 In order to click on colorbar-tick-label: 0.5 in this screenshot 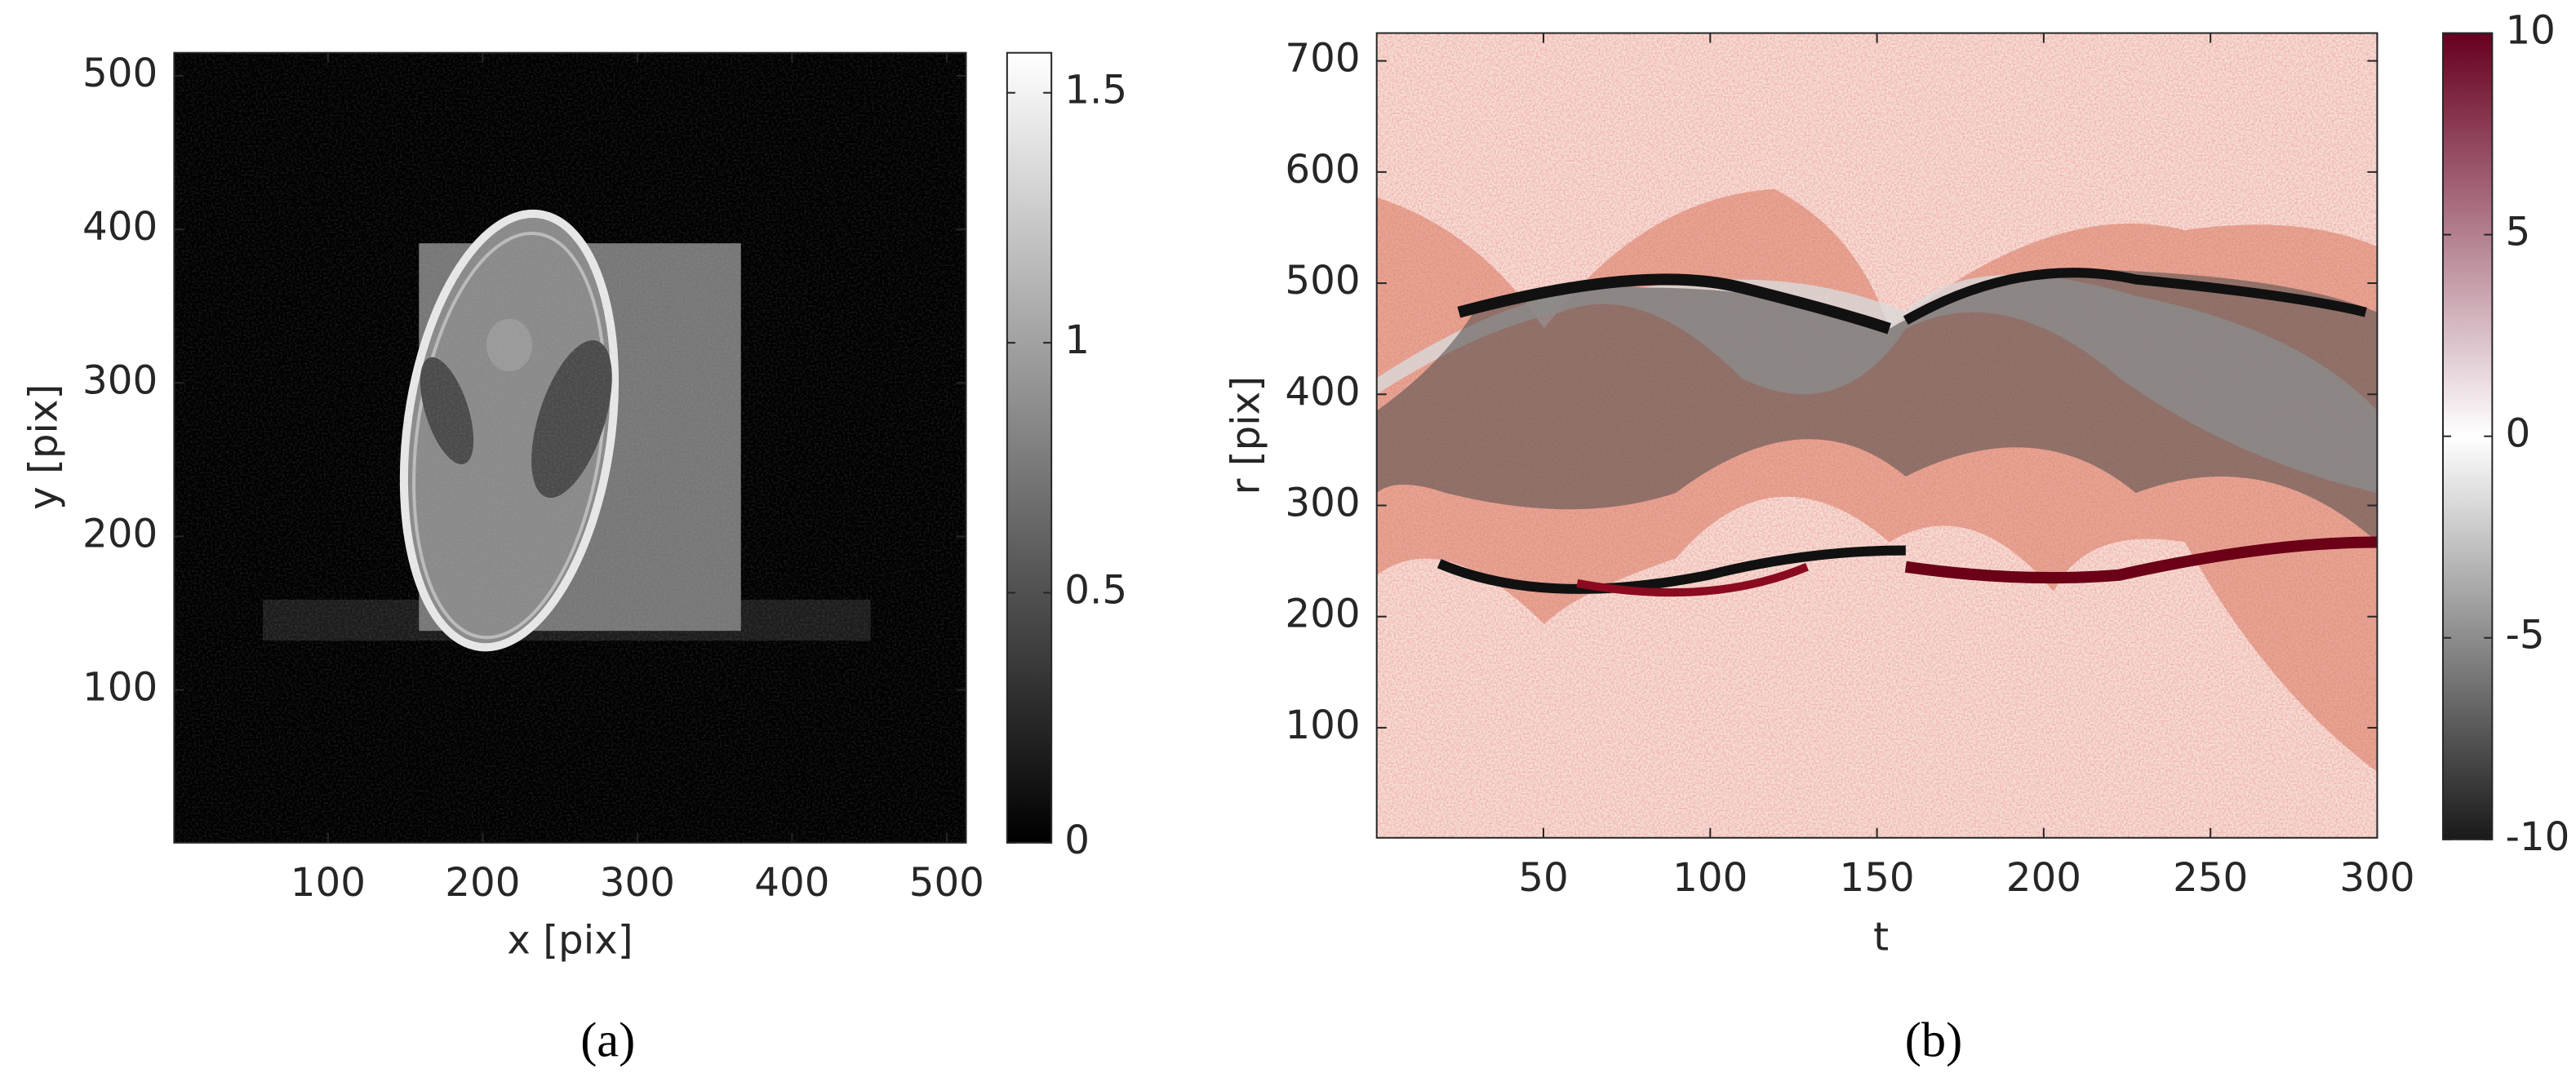, I will do `click(1095, 590)`.